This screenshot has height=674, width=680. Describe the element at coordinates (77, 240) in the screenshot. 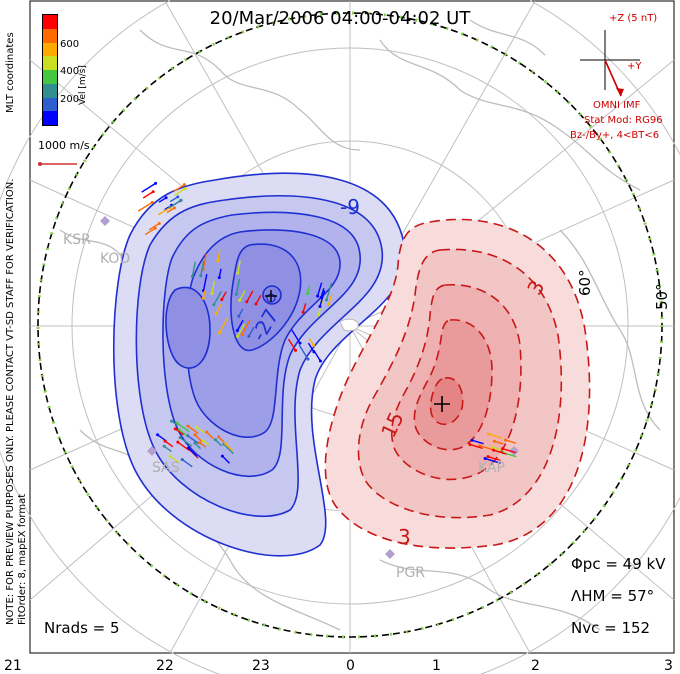

I see `station-label-ksr: KSR` at that location.